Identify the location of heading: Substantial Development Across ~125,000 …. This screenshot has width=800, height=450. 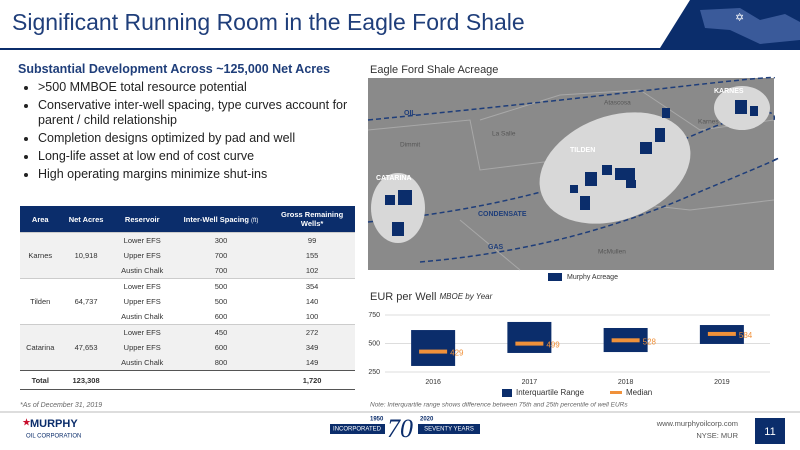
(174, 69).